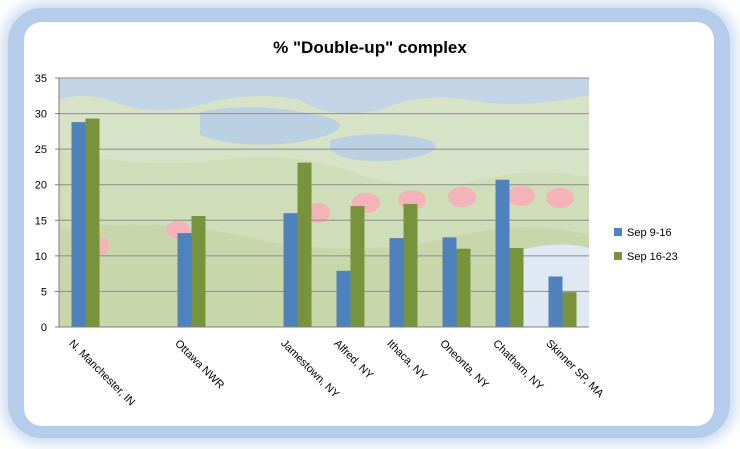 The image size is (740, 449). What do you see at coordinates (406, 360) in the screenshot?
I see `x-tick-label: Ithaca, NY` at bounding box center [406, 360].